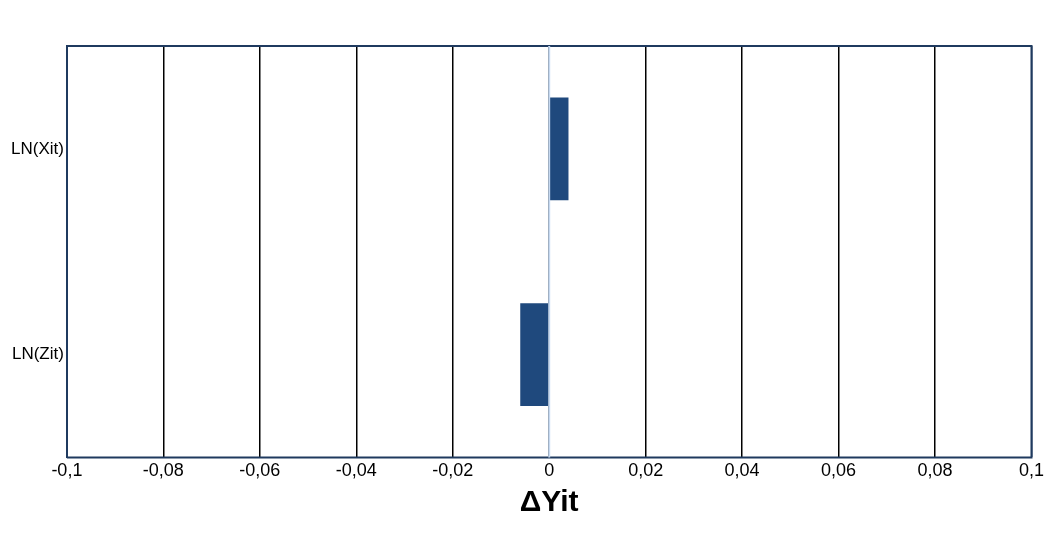 The height and width of the screenshot is (533, 1055). Describe the element at coordinates (37, 148) in the screenshot. I see `y-tick-label: LN(Xit)` at that location.